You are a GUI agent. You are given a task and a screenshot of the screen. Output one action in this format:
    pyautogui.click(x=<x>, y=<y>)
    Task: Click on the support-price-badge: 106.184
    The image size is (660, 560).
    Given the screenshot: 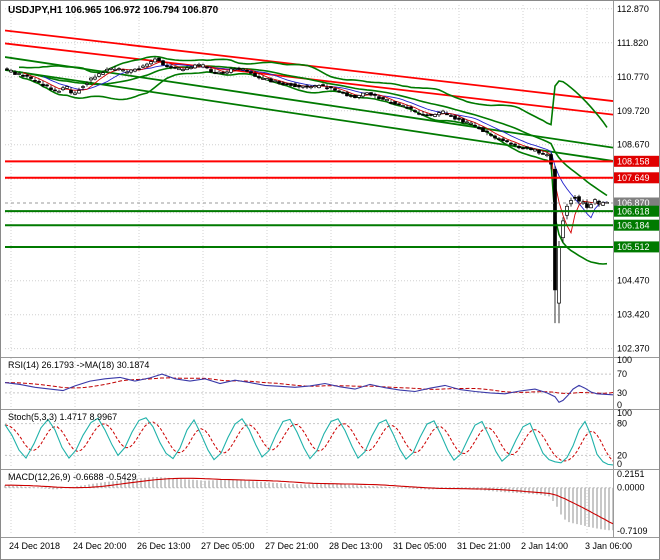 What is the action you would take?
    pyautogui.click(x=637, y=225)
    